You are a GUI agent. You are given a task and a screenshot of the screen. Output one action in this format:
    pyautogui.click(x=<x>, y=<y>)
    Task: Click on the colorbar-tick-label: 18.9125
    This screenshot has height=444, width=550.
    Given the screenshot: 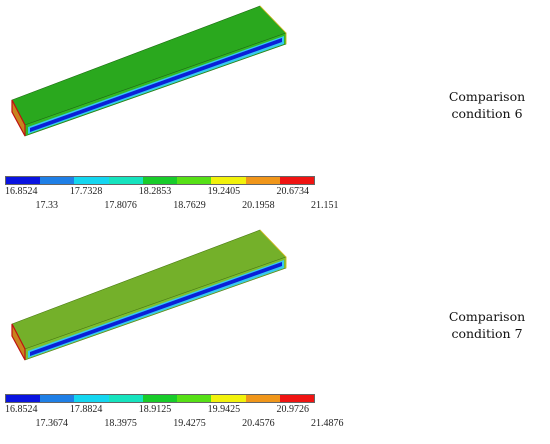 What is the action you would take?
    pyautogui.click(x=155, y=409)
    